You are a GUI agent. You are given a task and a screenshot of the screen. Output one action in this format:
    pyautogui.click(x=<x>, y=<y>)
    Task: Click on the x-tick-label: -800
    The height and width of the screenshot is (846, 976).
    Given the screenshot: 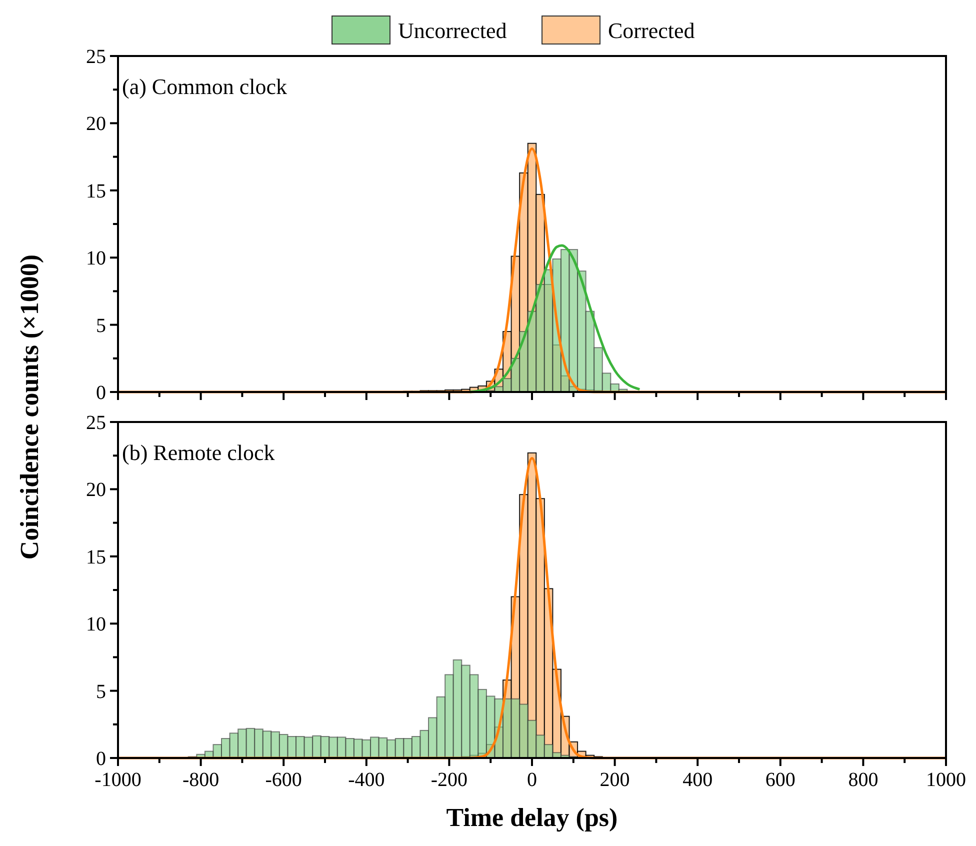 What is the action you would take?
    pyautogui.click(x=201, y=780)
    